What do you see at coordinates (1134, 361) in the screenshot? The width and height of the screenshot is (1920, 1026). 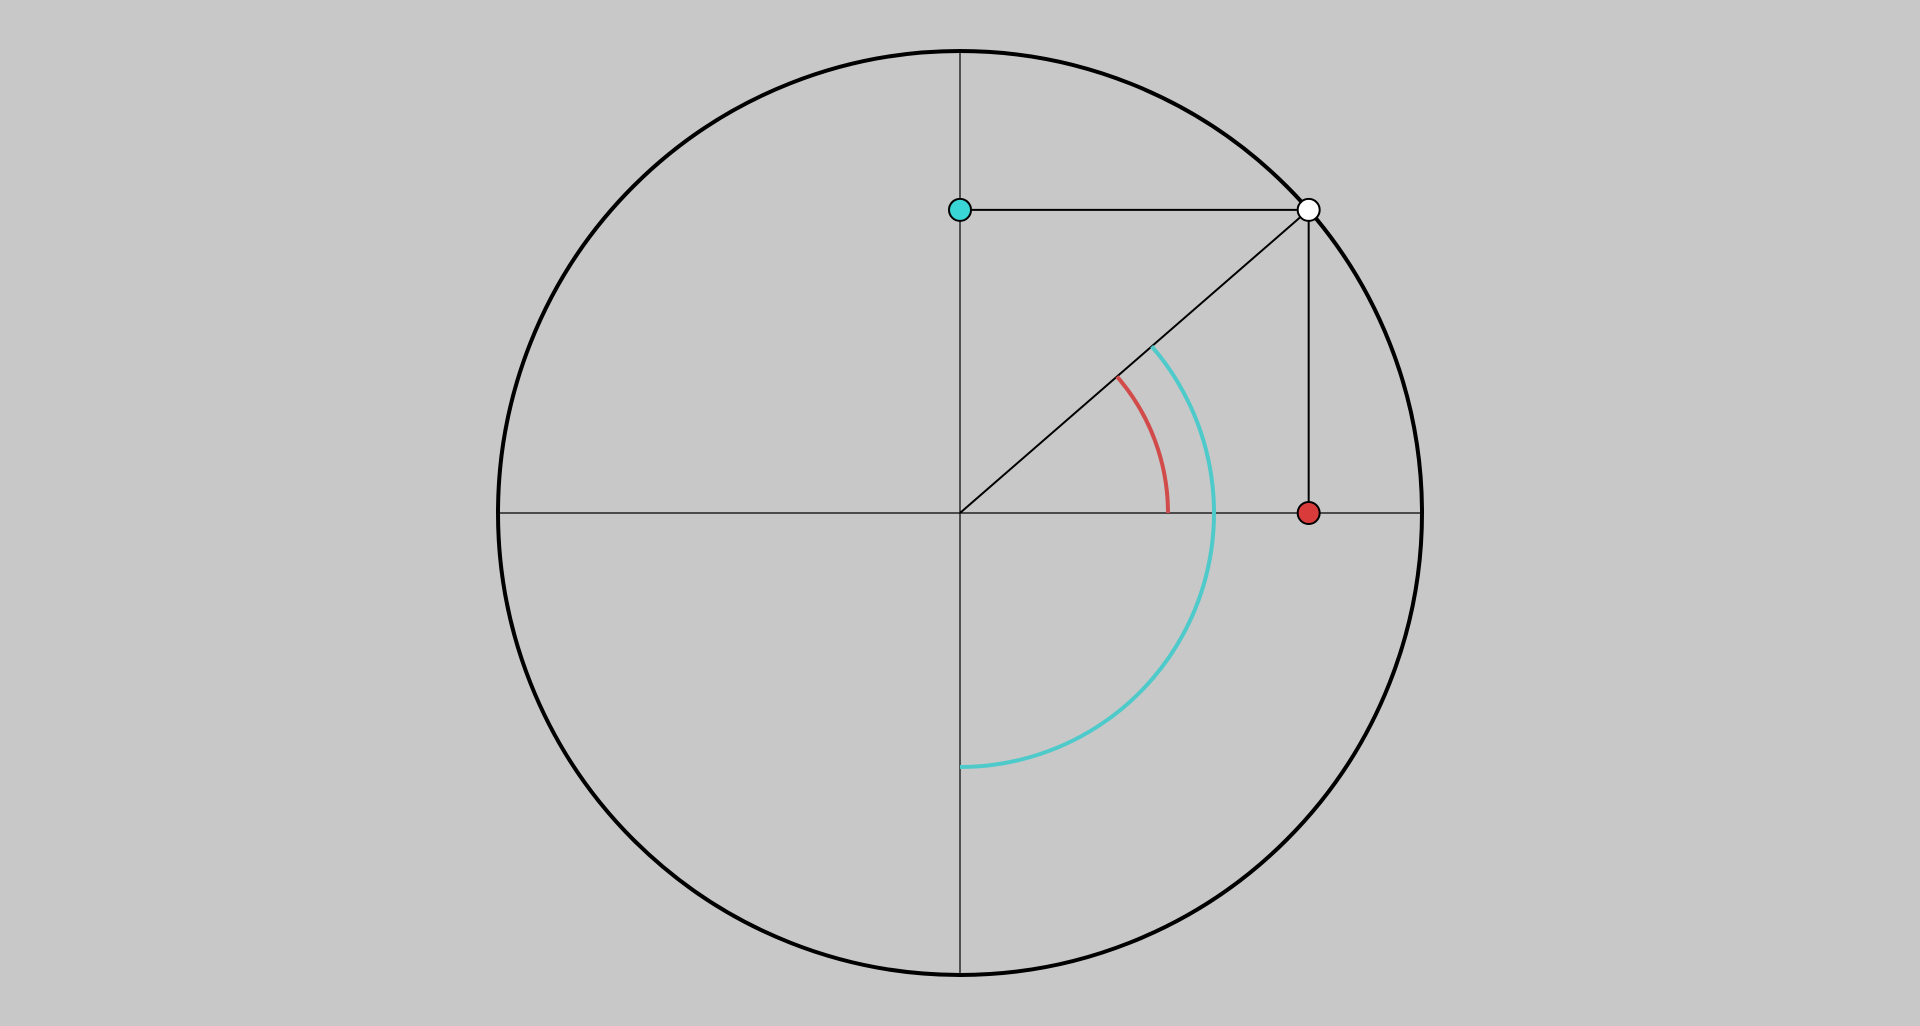 I see `radius-line` at bounding box center [1134, 361].